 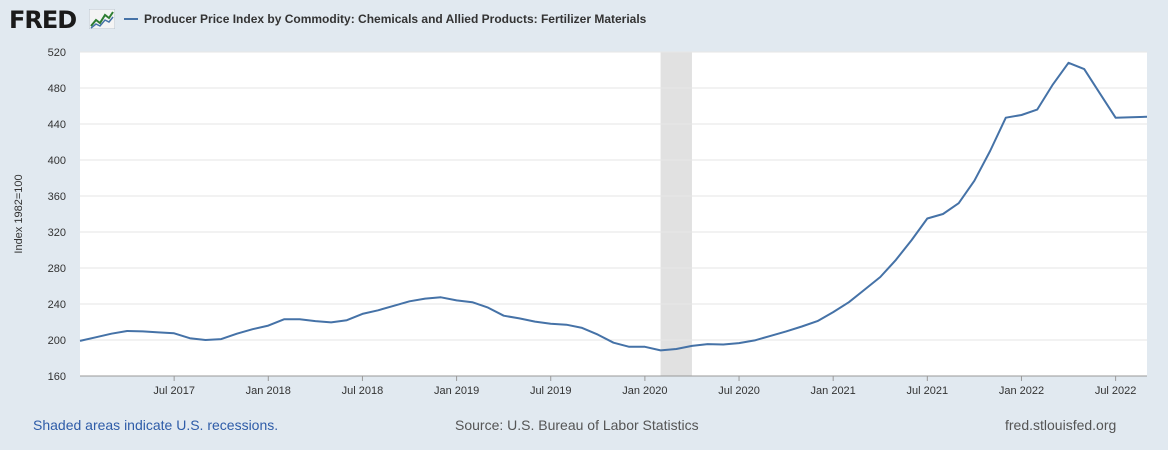 I want to click on y-tick-label: 280, so click(x=57, y=269).